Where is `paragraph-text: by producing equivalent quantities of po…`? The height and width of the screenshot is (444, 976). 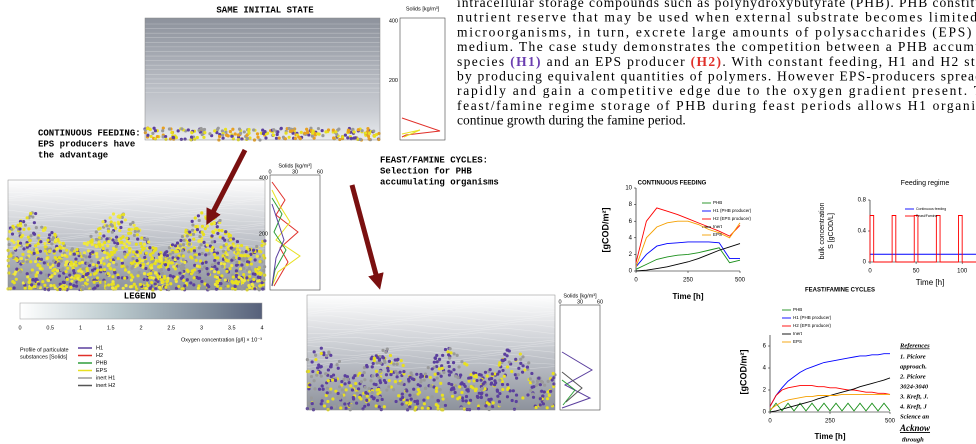
paragraph-text: by producing equivalent quantities of po… is located at coordinates (716, 76).